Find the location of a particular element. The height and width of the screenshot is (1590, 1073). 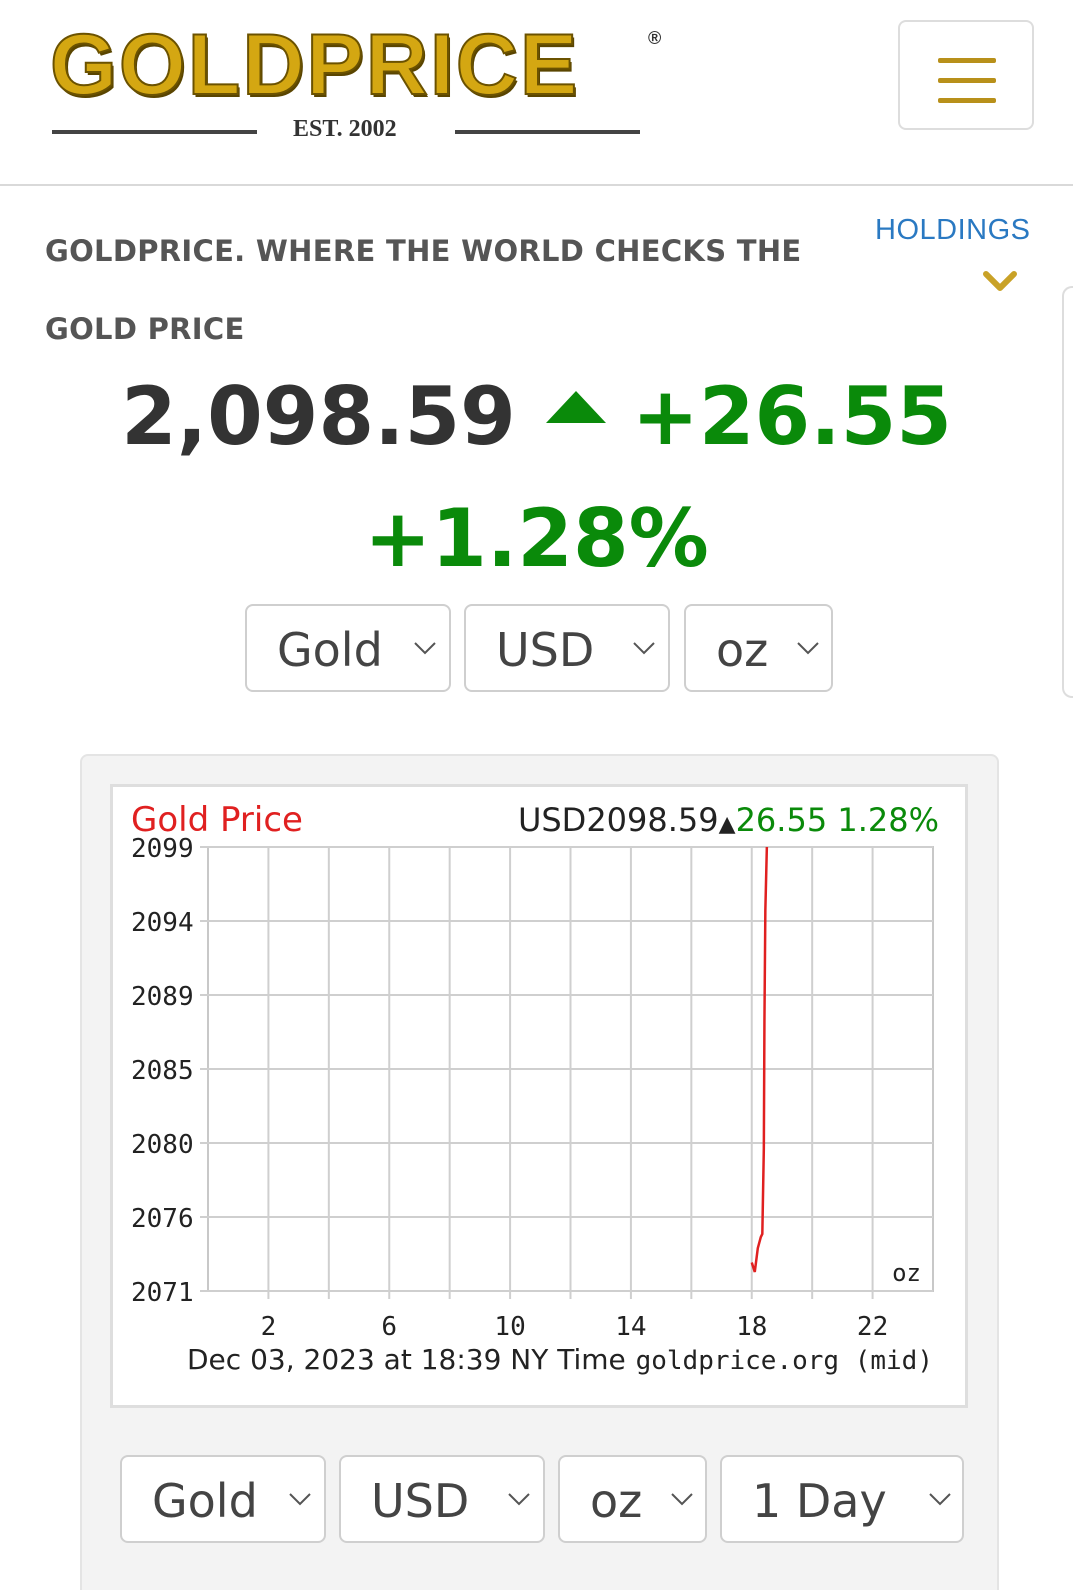

chart-x-tick-label: 2 is located at coordinates (269, 1327).